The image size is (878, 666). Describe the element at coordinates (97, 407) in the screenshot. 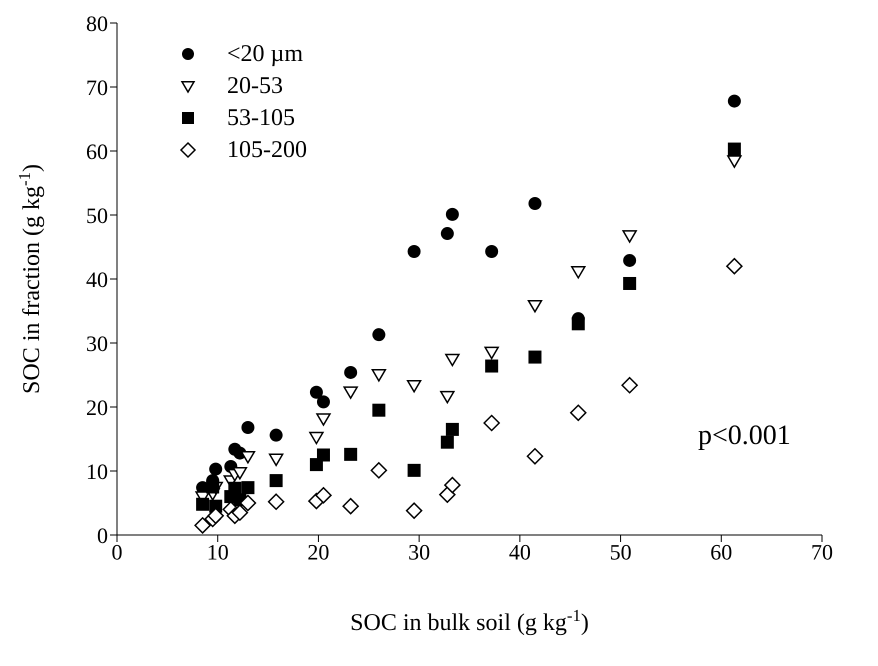

I see `y-tick-label: 20` at that location.